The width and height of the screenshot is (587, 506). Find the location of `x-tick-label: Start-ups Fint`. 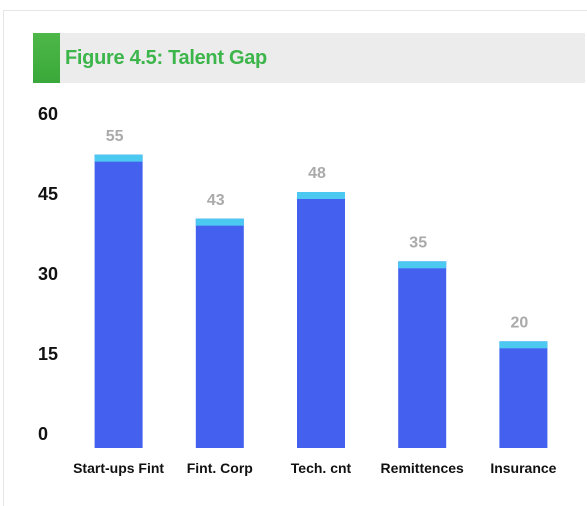

x-tick-label: Start-ups Fint is located at coordinates (119, 468).